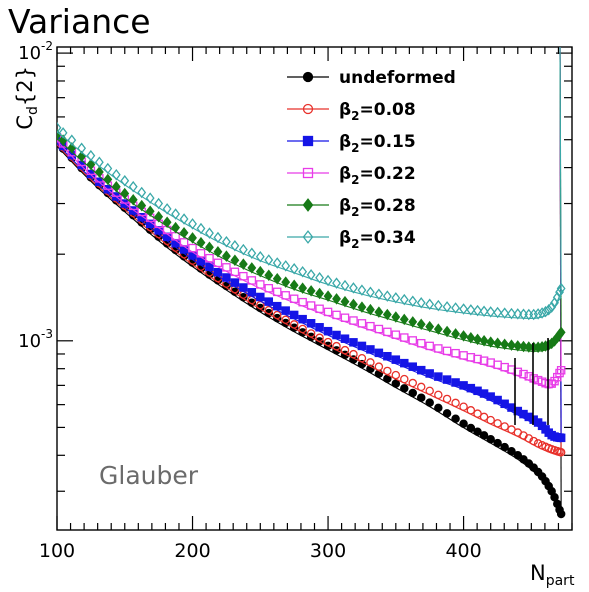  I want to click on legend-label: β2=0.34, so click(377, 239).